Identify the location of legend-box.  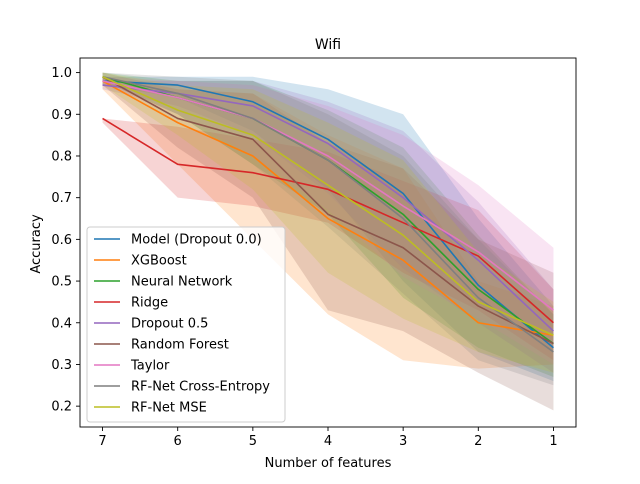
(186, 324).